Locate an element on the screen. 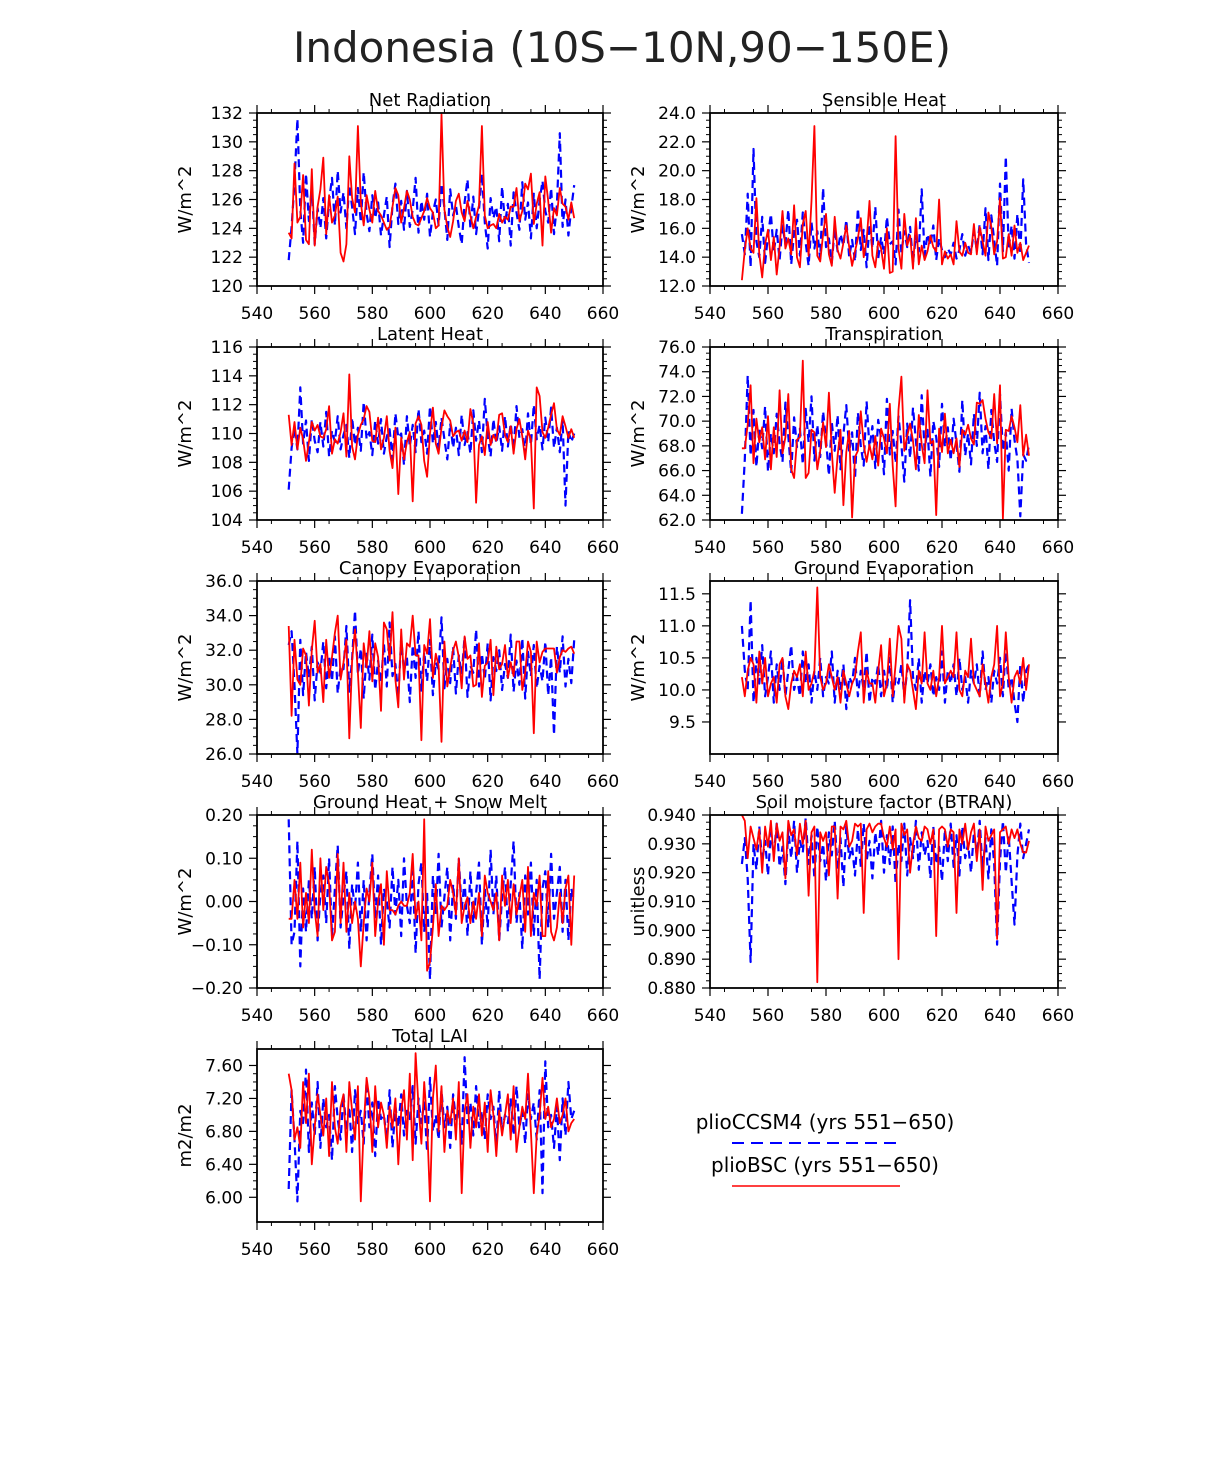  y-tick-label: 64.0 is located at coordinates (677, 496).